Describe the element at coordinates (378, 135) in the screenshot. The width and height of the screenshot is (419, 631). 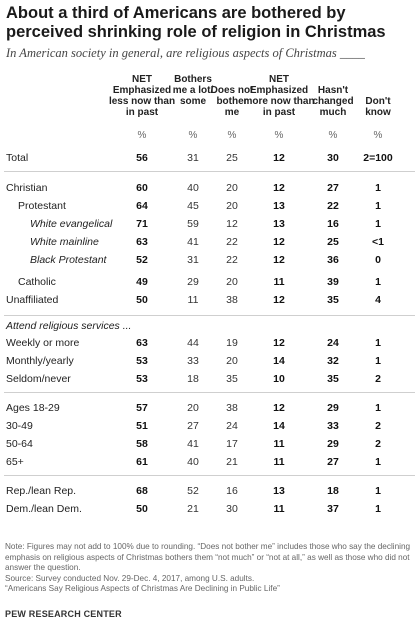
I see `percent-unit-6: %` at that location.